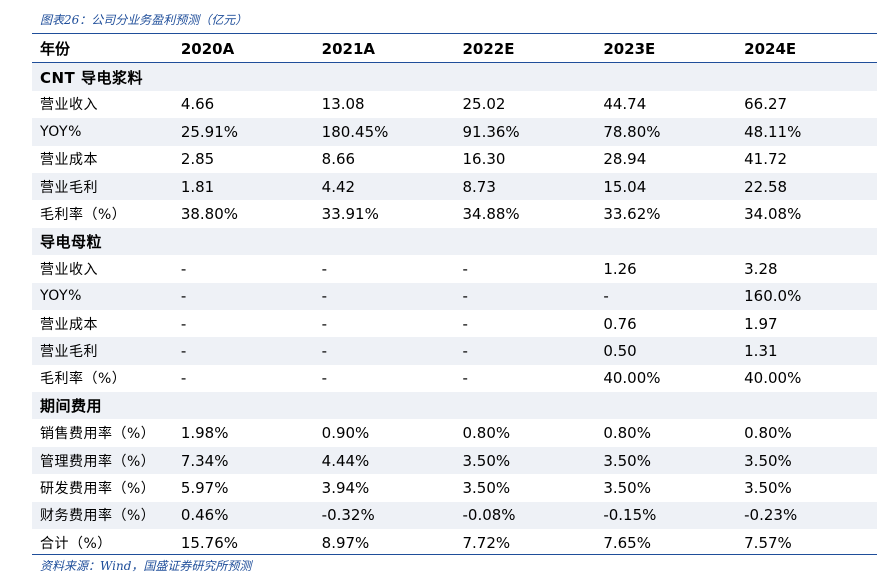  I want to click on header-cell: 2020A, so click(243, 49).